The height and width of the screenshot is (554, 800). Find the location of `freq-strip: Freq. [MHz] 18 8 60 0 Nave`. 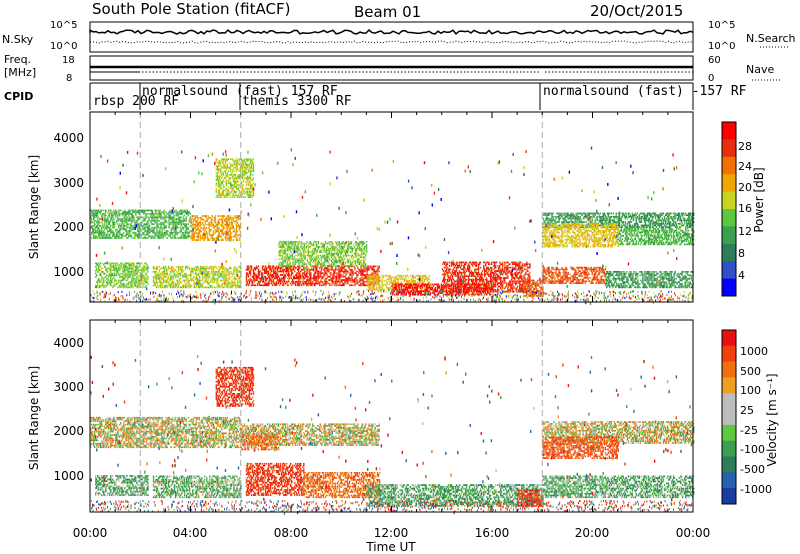

freq-strip: Freq. [MHz] 18 8 60 0 Nave is located at coordinates (392, 68).